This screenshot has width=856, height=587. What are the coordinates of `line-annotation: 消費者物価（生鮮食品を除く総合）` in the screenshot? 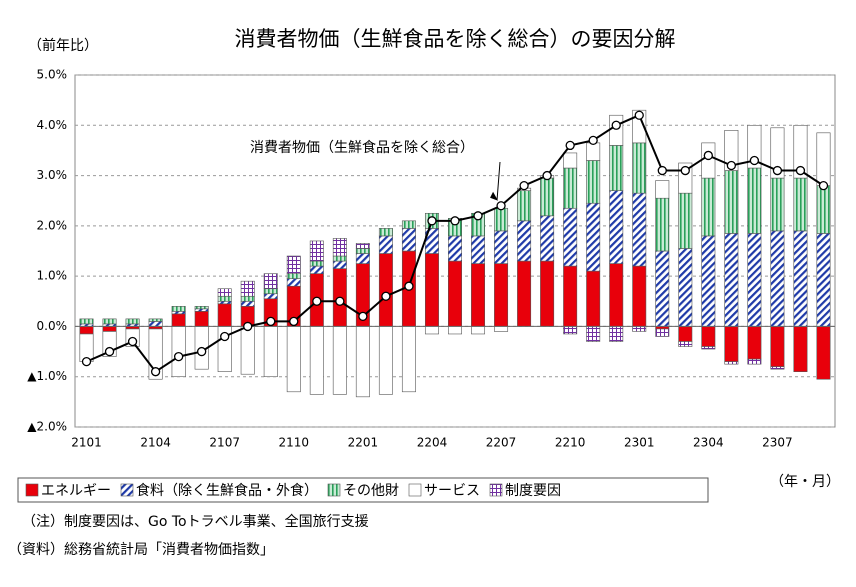 It's located at (362, 147).